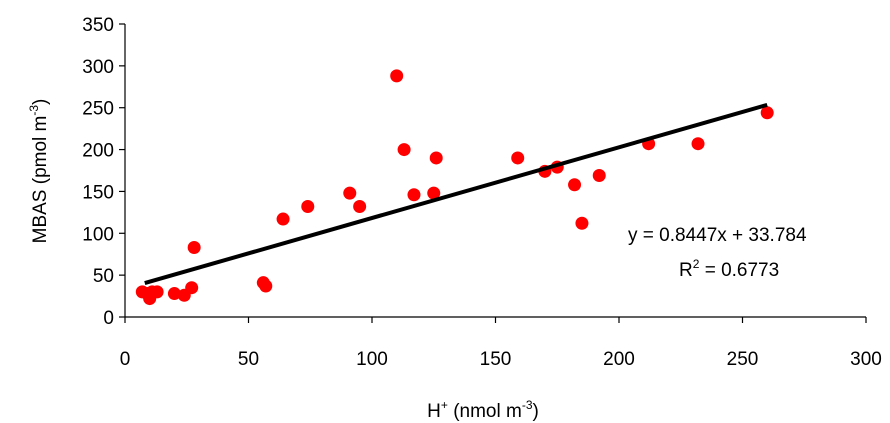 This screenshot has width=890, height=423. What do you see at coordinates (98, 109) in the screenshot?
I see `y-tick-label: 250` at bounding box center [98, 109].